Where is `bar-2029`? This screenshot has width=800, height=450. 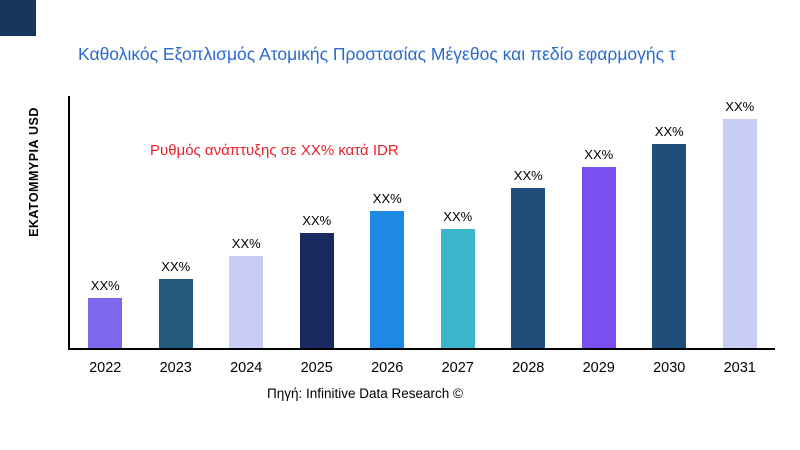 bar-2029 is located at coordinates (598, 257).